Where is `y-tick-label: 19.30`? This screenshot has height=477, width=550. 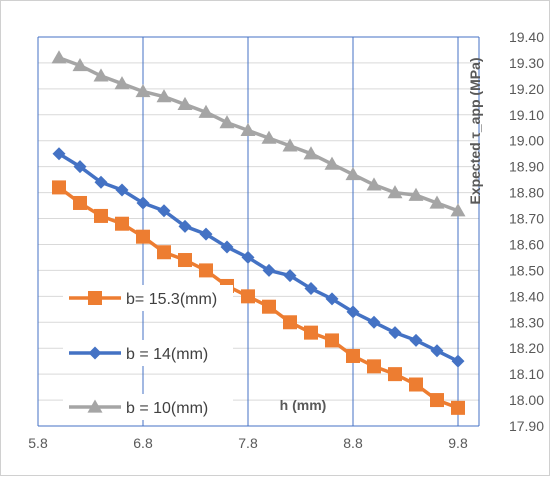 y-tick-label: 19.30 is located at coordinates (526, 63).